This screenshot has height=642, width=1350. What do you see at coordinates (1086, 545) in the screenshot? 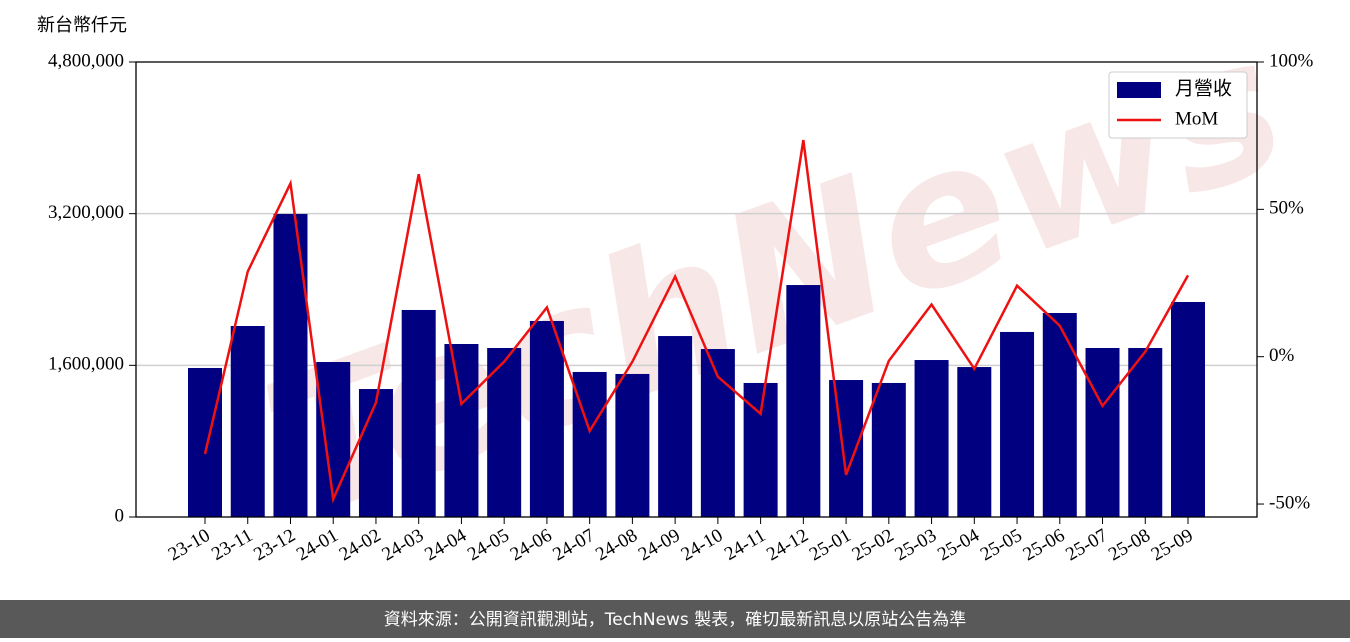
I see `x-tick-label: 25-07` at bounding box center [1086, 545].